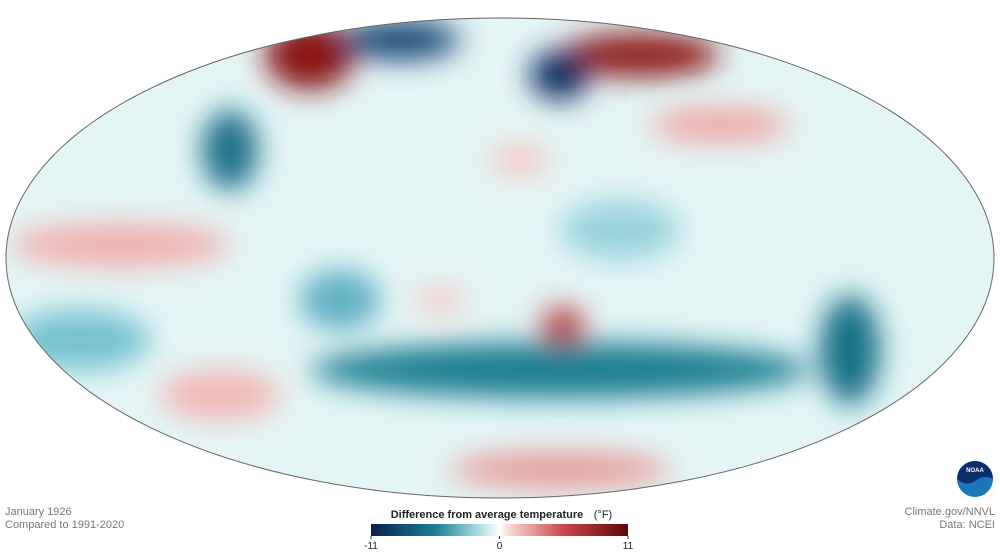 Image resolution: width=1000 pixels, height=560 pixels. I want to click on legend-title: Difference from average temperature, so click(487, 515).